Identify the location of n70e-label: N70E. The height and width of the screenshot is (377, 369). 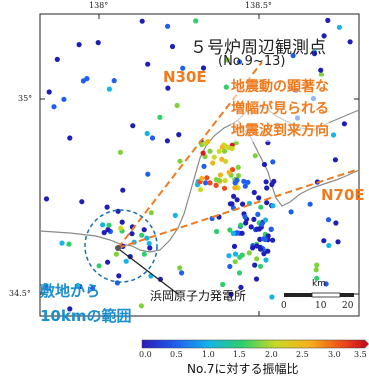
(343, 195).